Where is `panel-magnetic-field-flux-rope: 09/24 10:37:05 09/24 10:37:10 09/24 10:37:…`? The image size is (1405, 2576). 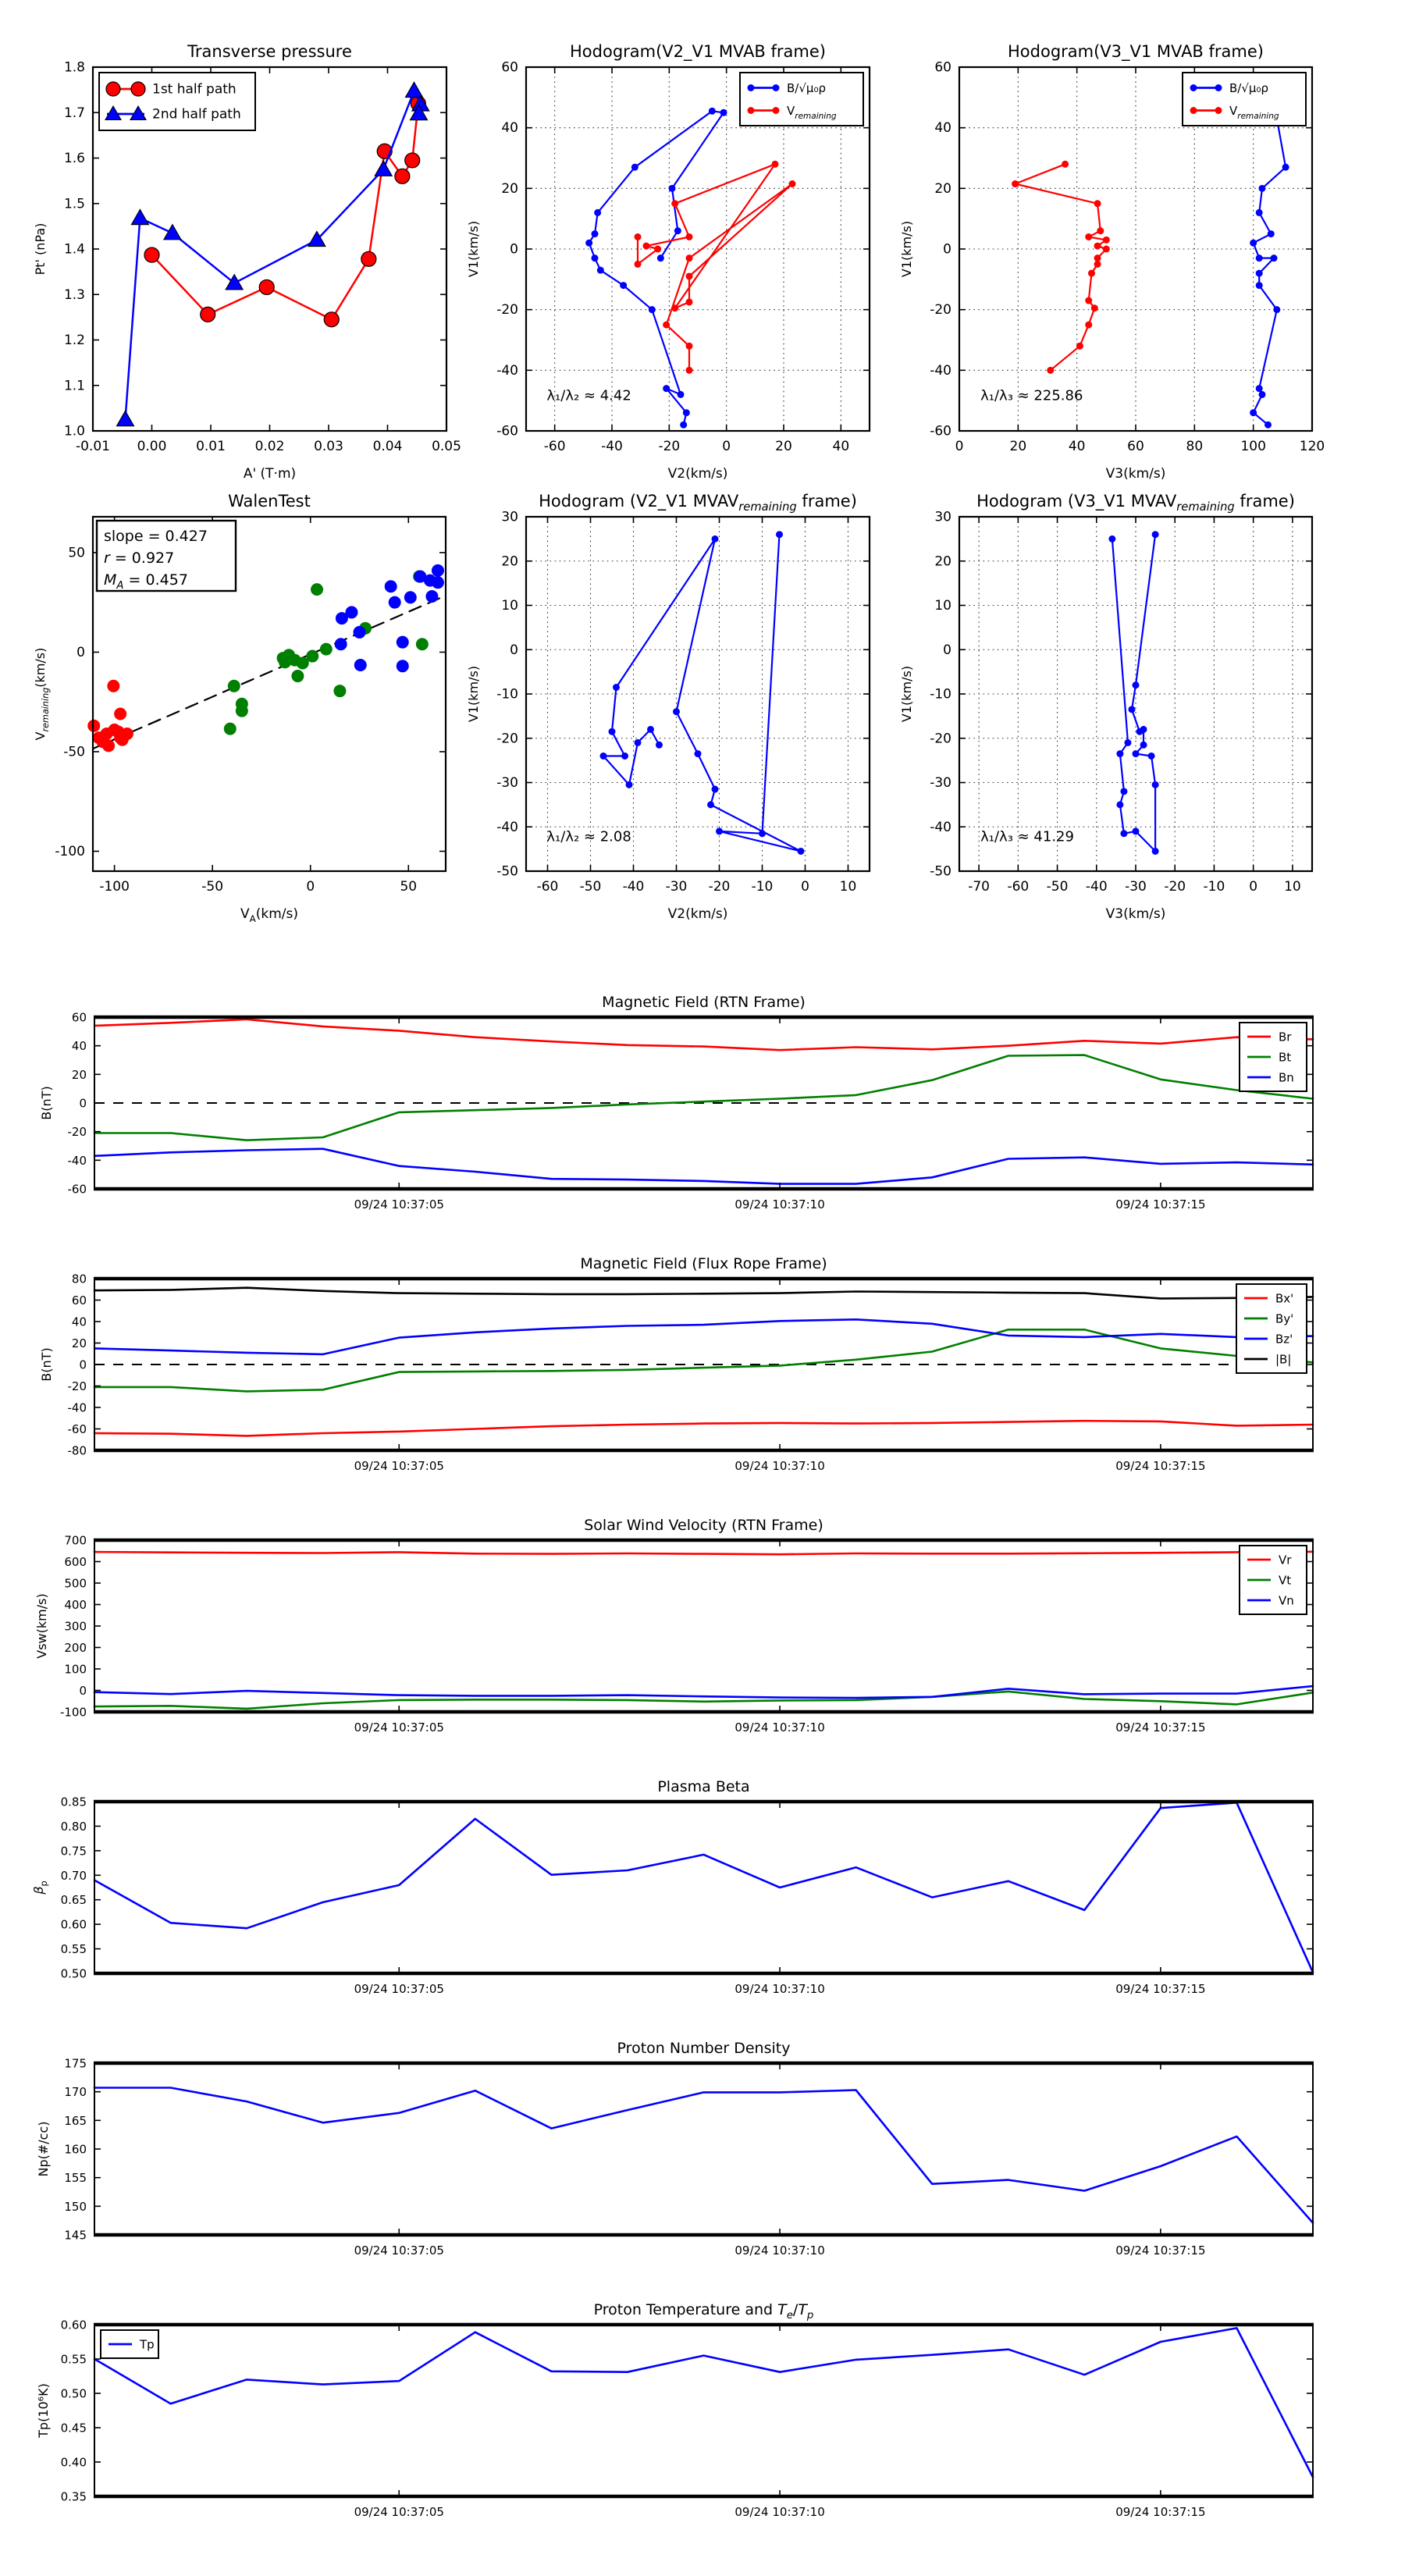
panel-magnetic-field-flux-rope: 09/24 10:37:05 09/24 10:37:10 09/24 10:37:… is located at coordinates (677, 1364).